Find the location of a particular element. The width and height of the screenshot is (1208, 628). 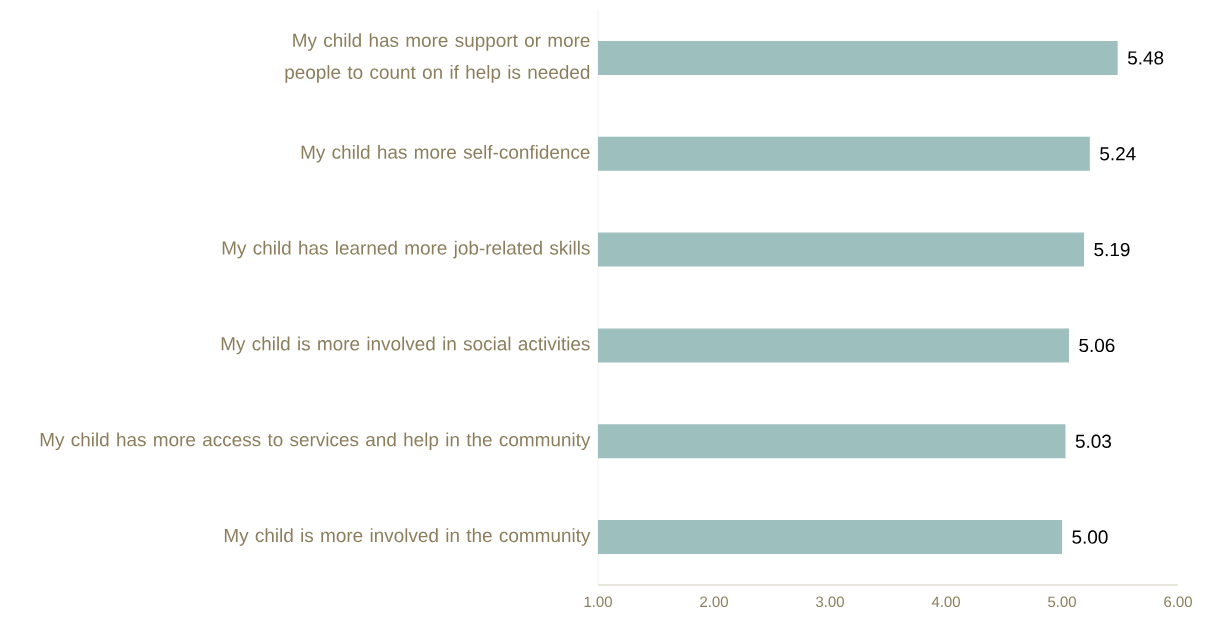

y-tick-label: My child has more support or more people to count on if help is needed is located at coordinates (437, 58).